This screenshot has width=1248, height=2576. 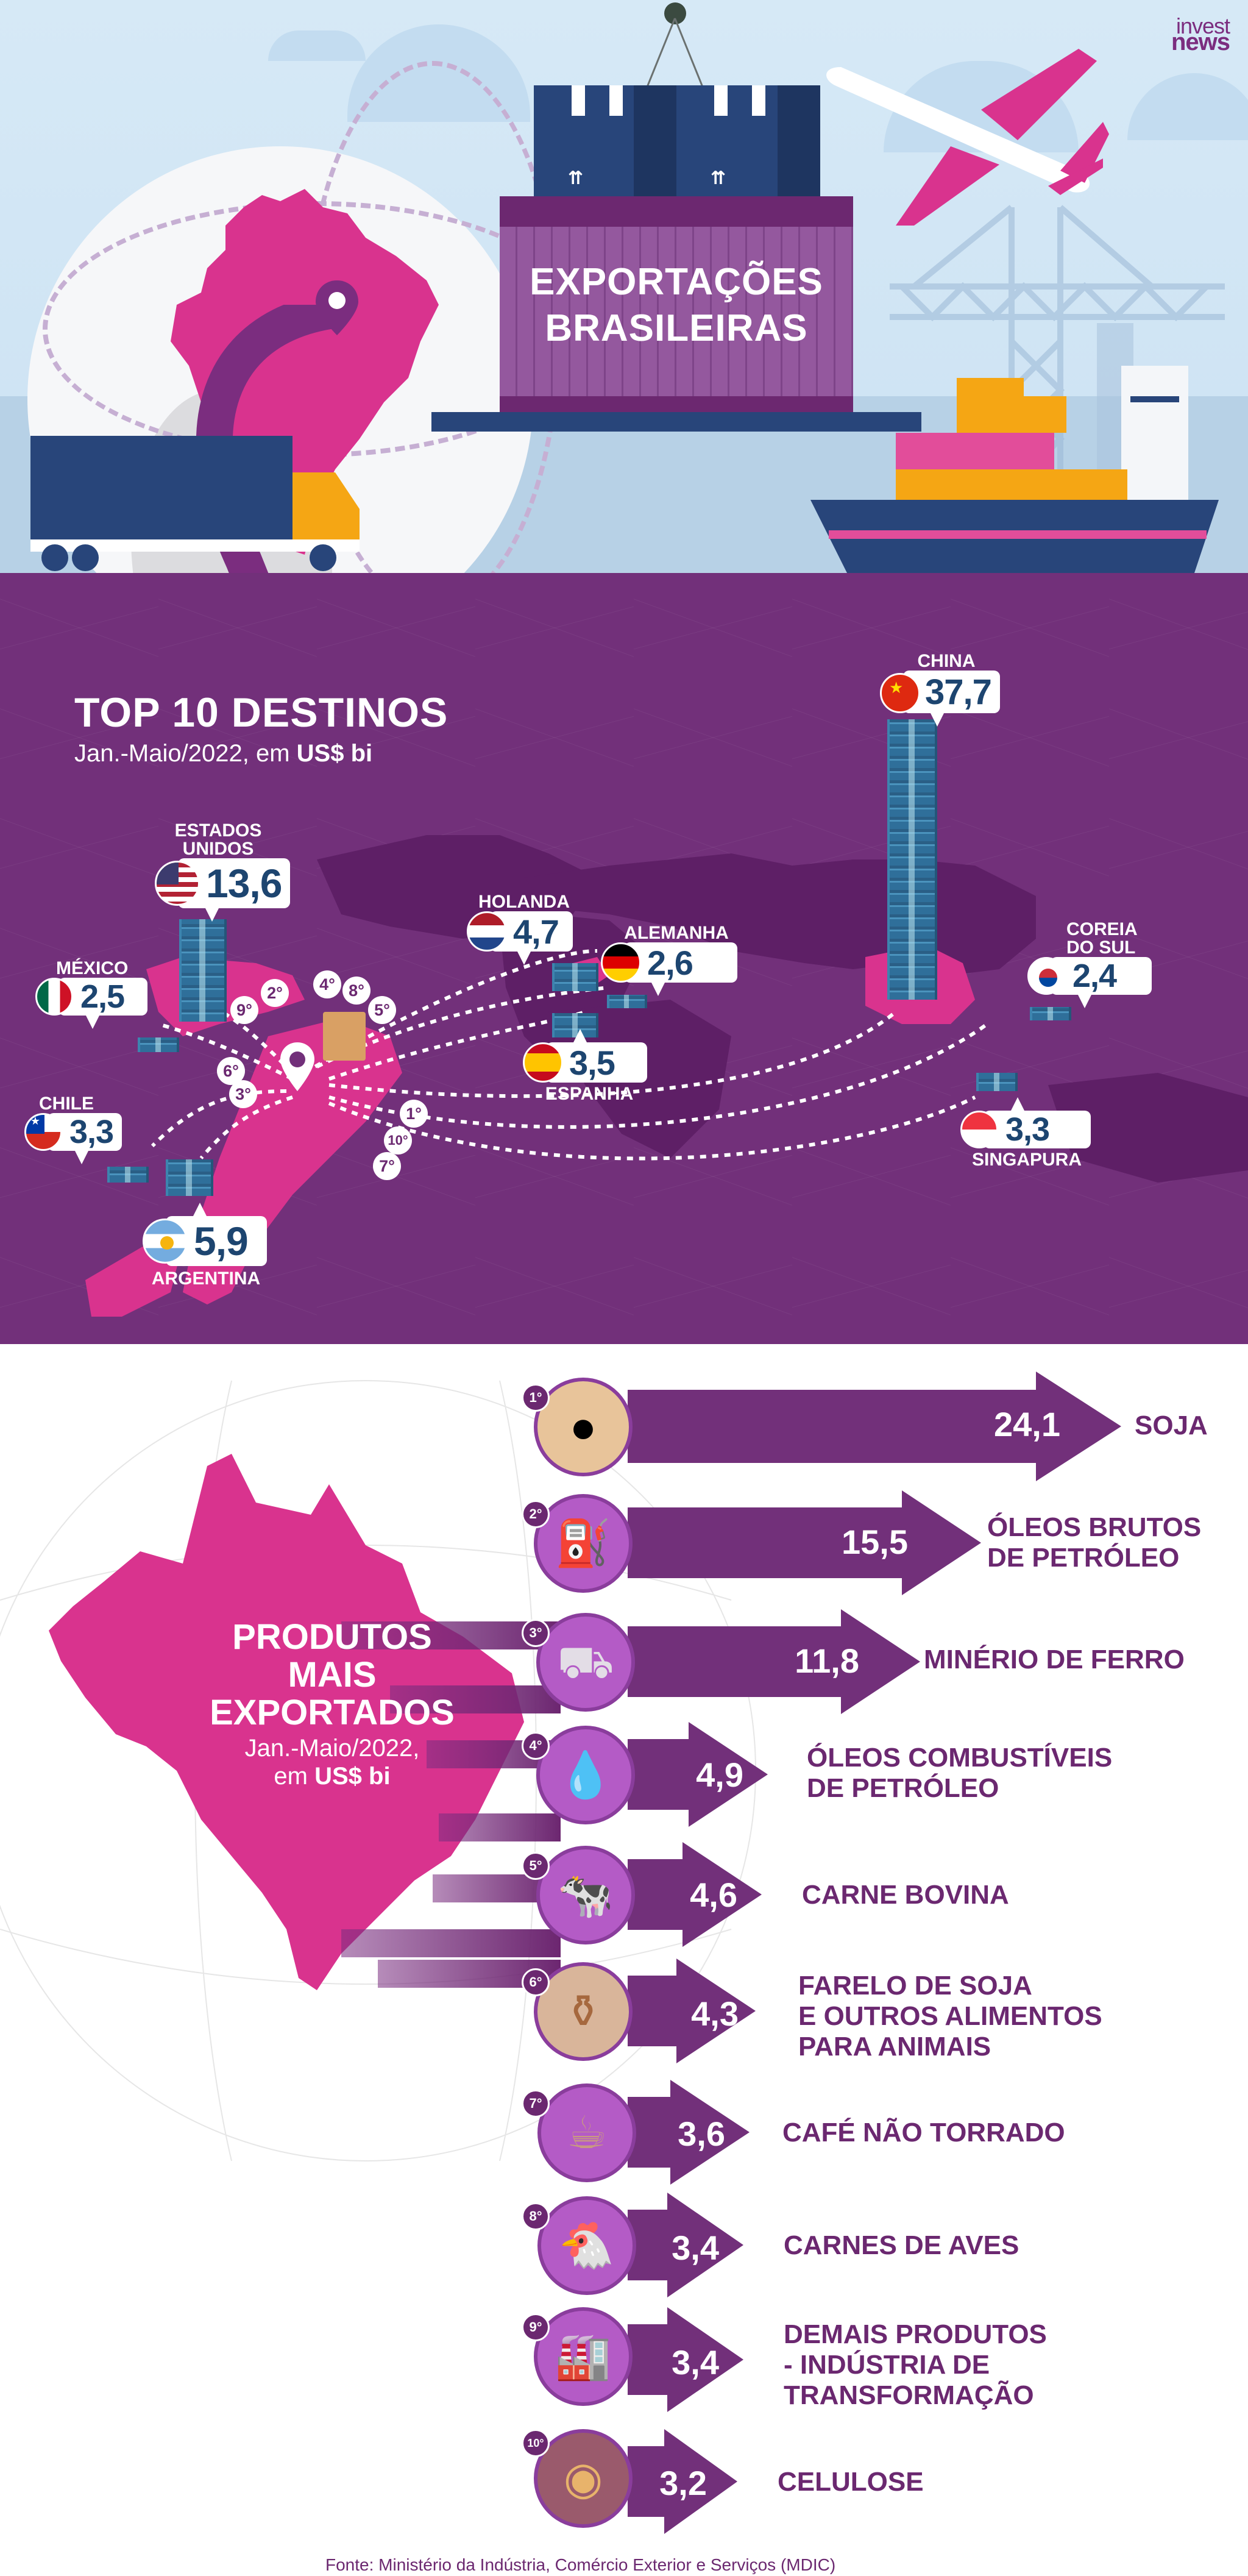 I want to click on netherlands-flag-icon, so click(x=487, y=931).